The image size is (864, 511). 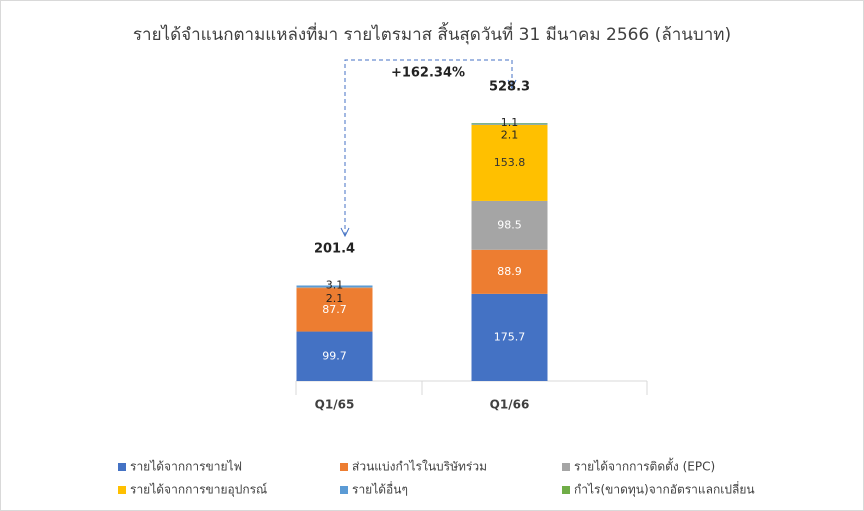 What do you see at coordinates (509, 87) in the screenshot?
I see `total-label: 528.3` at bounding box center [509, 87].